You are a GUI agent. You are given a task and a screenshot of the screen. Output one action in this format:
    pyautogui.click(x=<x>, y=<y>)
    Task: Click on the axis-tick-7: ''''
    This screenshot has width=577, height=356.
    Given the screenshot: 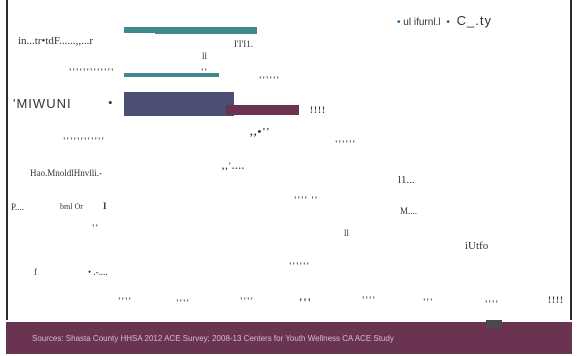 What is the action you would take?
    pyautogui.click(x=492, y=304)
    